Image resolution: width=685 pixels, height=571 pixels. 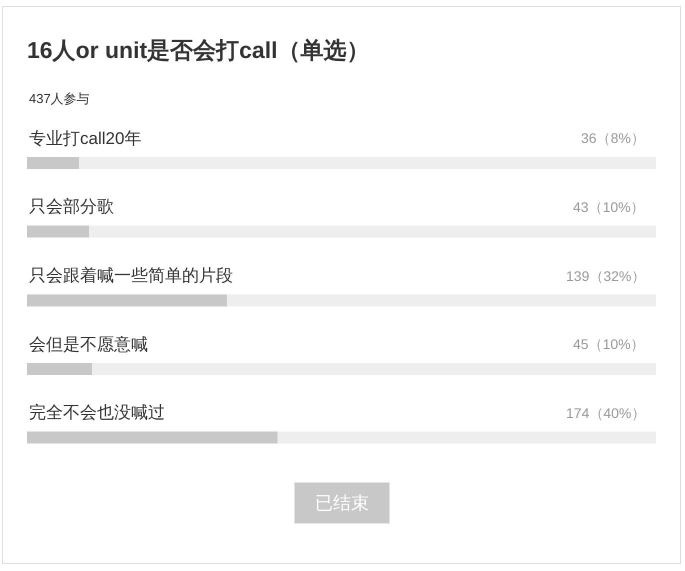 I want to click on data-label: 174（40%）, so click(x=606, y=413).